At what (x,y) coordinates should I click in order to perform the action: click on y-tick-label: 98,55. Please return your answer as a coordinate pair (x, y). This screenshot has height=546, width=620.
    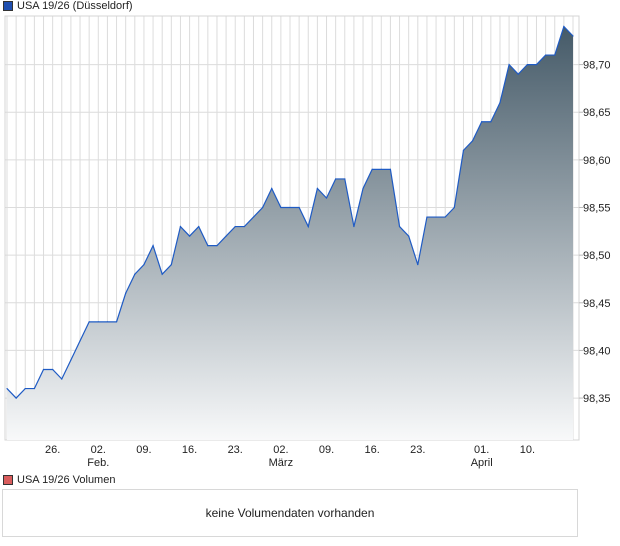
    Looking at the image, I should click on (597, 209).